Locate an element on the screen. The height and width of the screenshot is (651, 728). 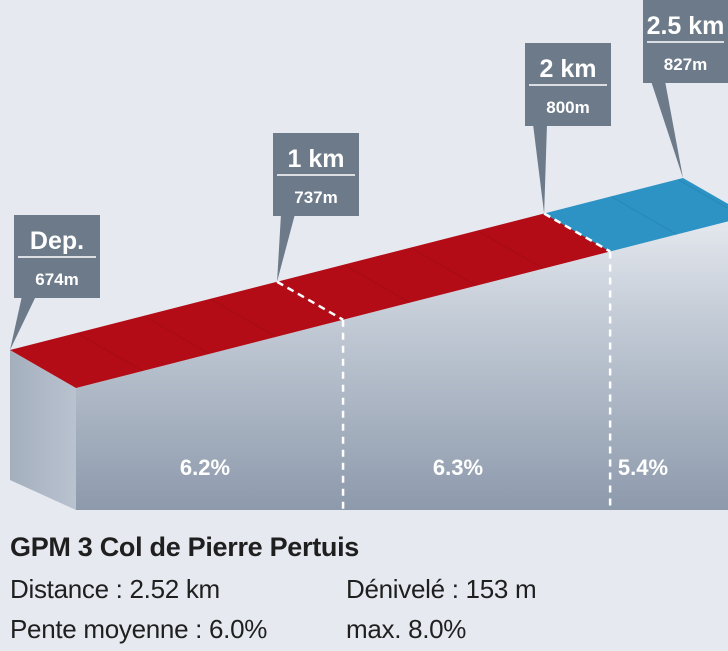
stats-row-2: Pente moyenne : 6.0% max. 8.0% is located at coordinates (238, 629).